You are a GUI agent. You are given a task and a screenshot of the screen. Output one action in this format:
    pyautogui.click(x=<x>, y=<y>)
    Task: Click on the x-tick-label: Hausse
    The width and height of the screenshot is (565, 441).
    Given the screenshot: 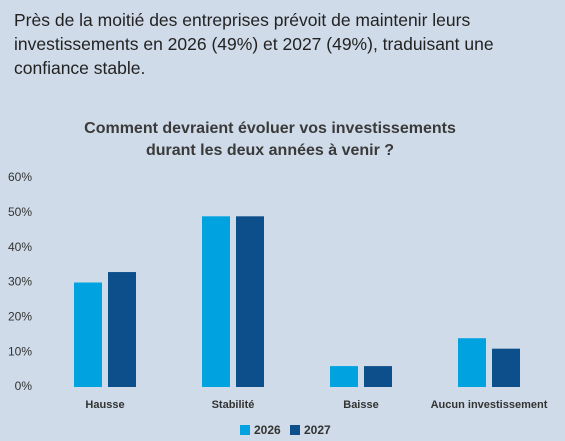 What is the action you would take?
    pyautogui.click(x=104, y=405)
    